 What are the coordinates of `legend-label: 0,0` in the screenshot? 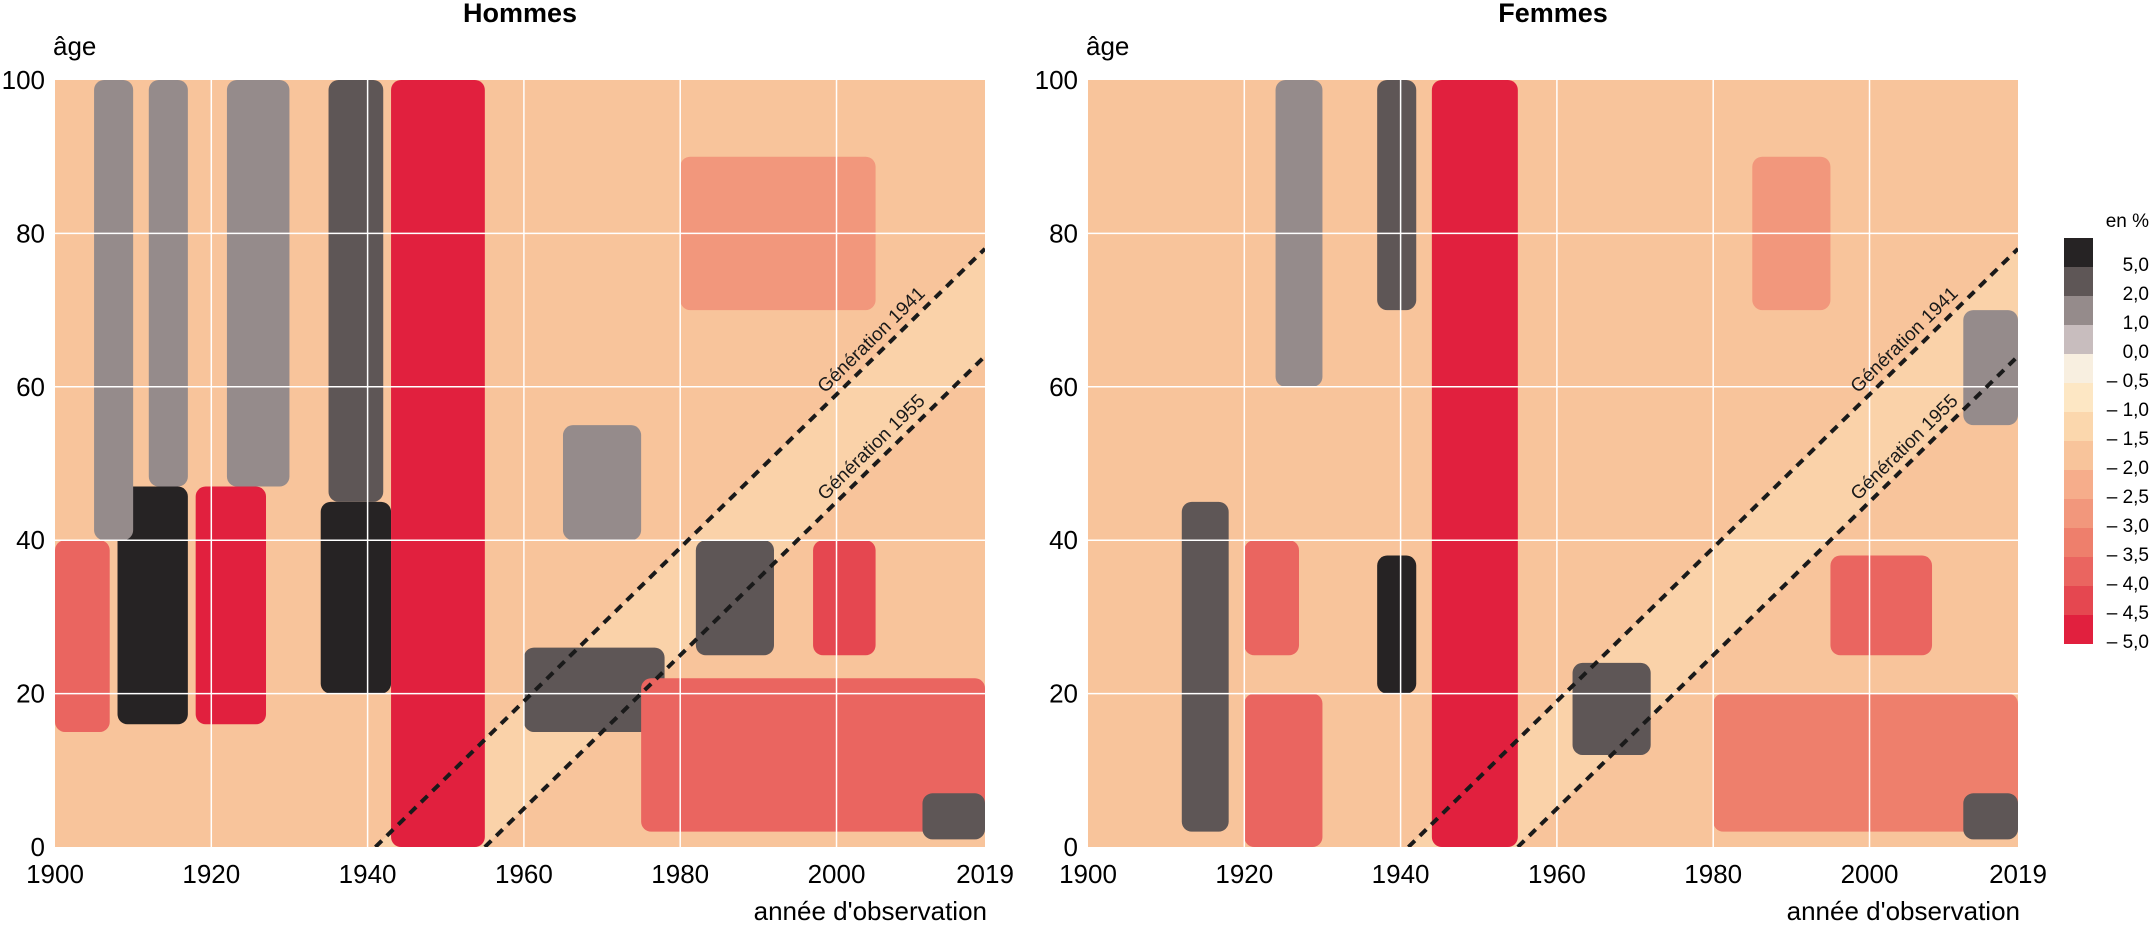 It's located at (2136, 352).